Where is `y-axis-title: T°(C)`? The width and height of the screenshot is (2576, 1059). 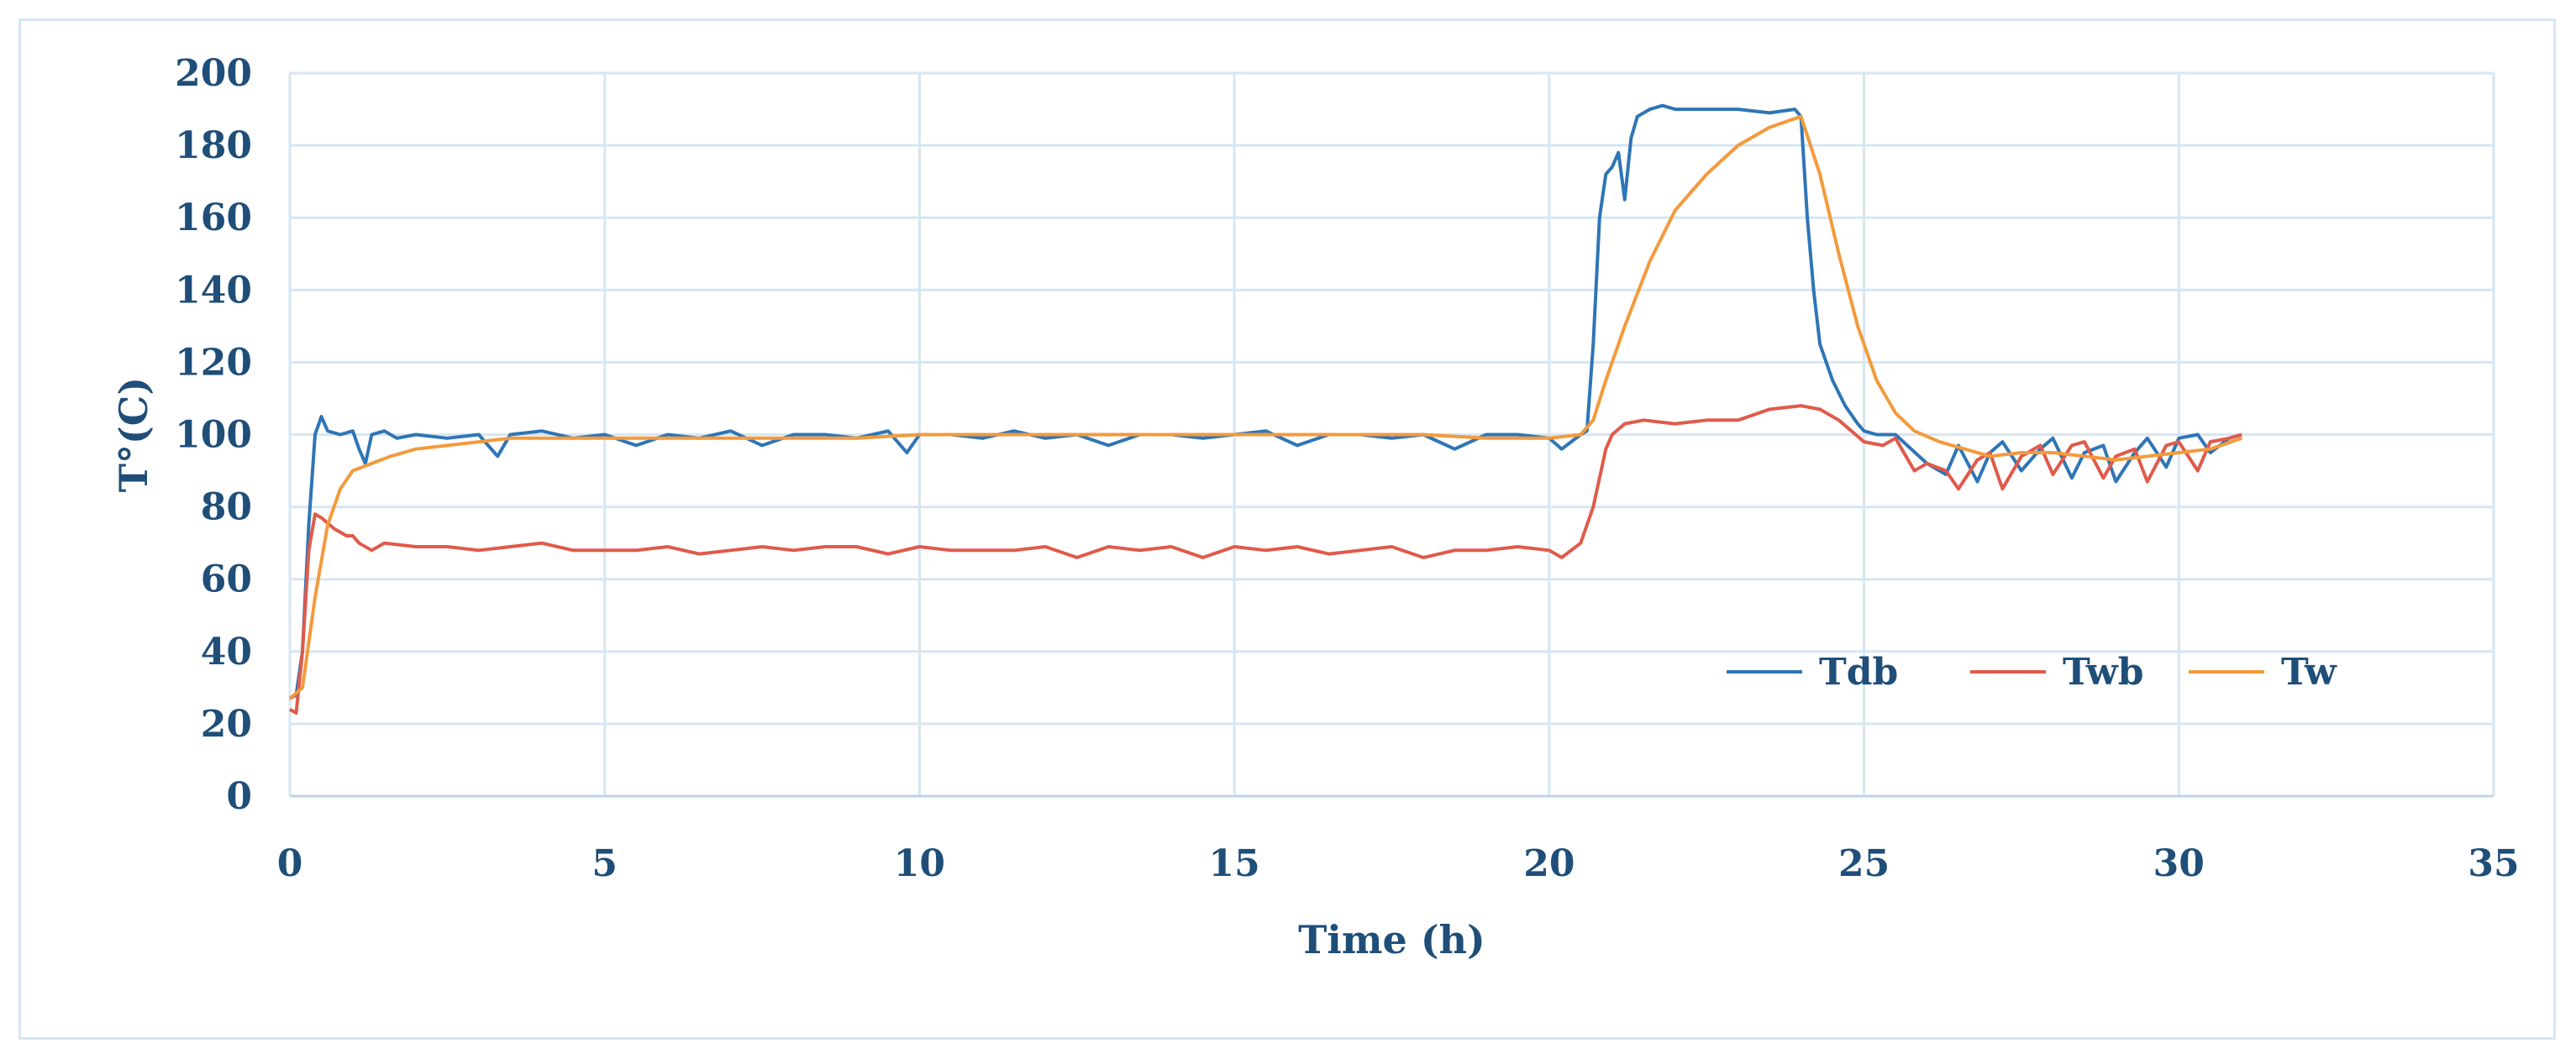
y-axis-title: T°(C) is located at coordinates (133, 435).